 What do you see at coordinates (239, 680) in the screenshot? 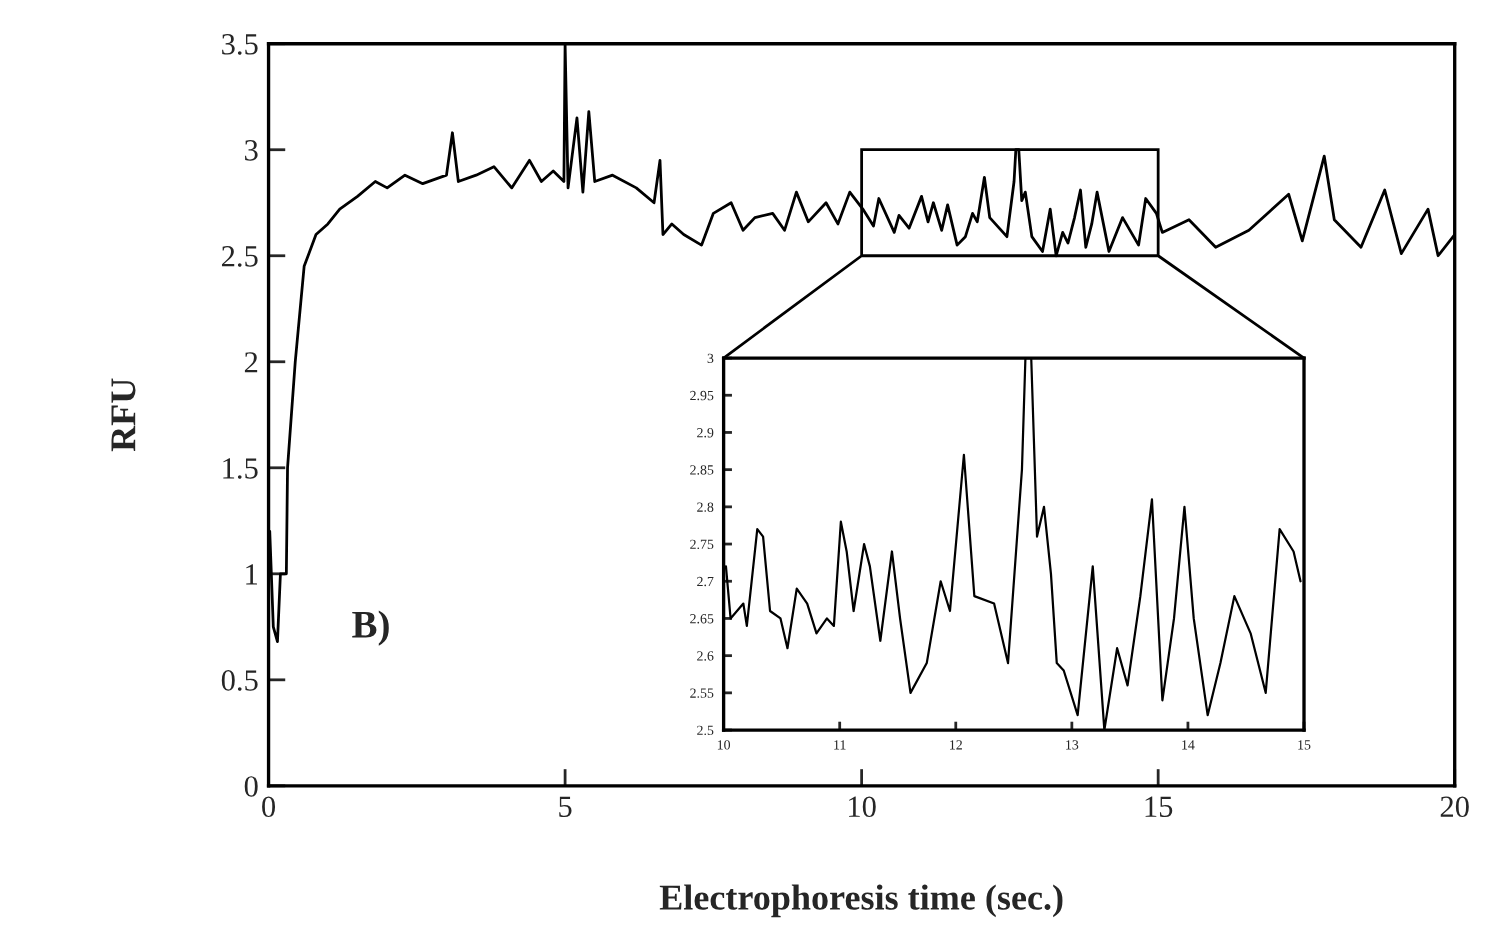
I see `y-tick-label: 0.5` at bounding box center [239, 680].